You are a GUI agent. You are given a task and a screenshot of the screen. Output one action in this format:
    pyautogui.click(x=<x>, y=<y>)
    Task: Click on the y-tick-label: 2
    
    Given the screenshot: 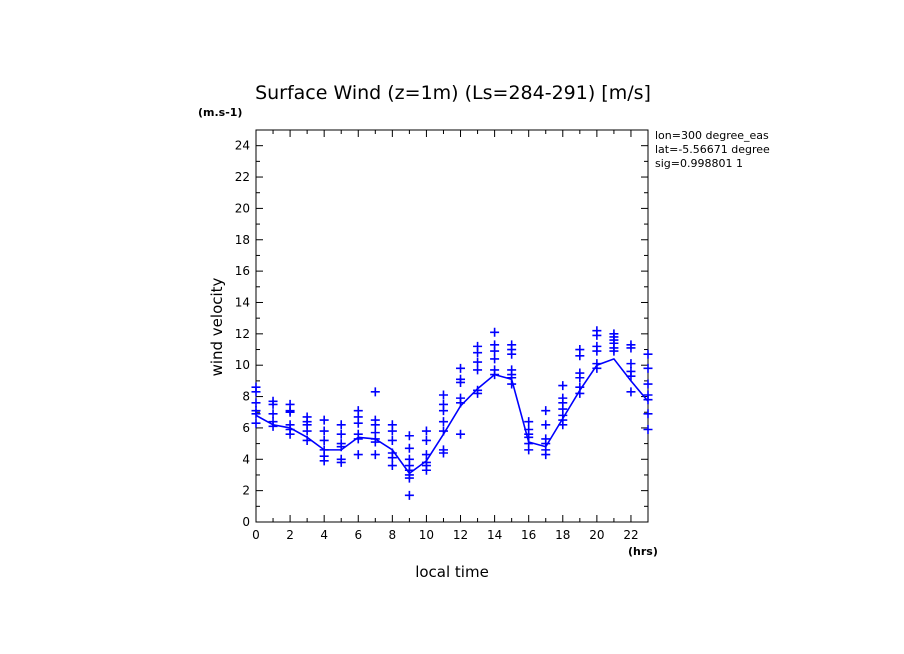 What is the action you would take?
    pyautogui.click(x=246, y=491)
    